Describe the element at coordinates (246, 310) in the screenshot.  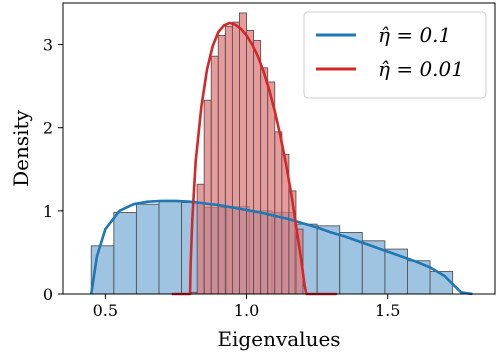
I see `x-tick-label: 1.0` at that location.